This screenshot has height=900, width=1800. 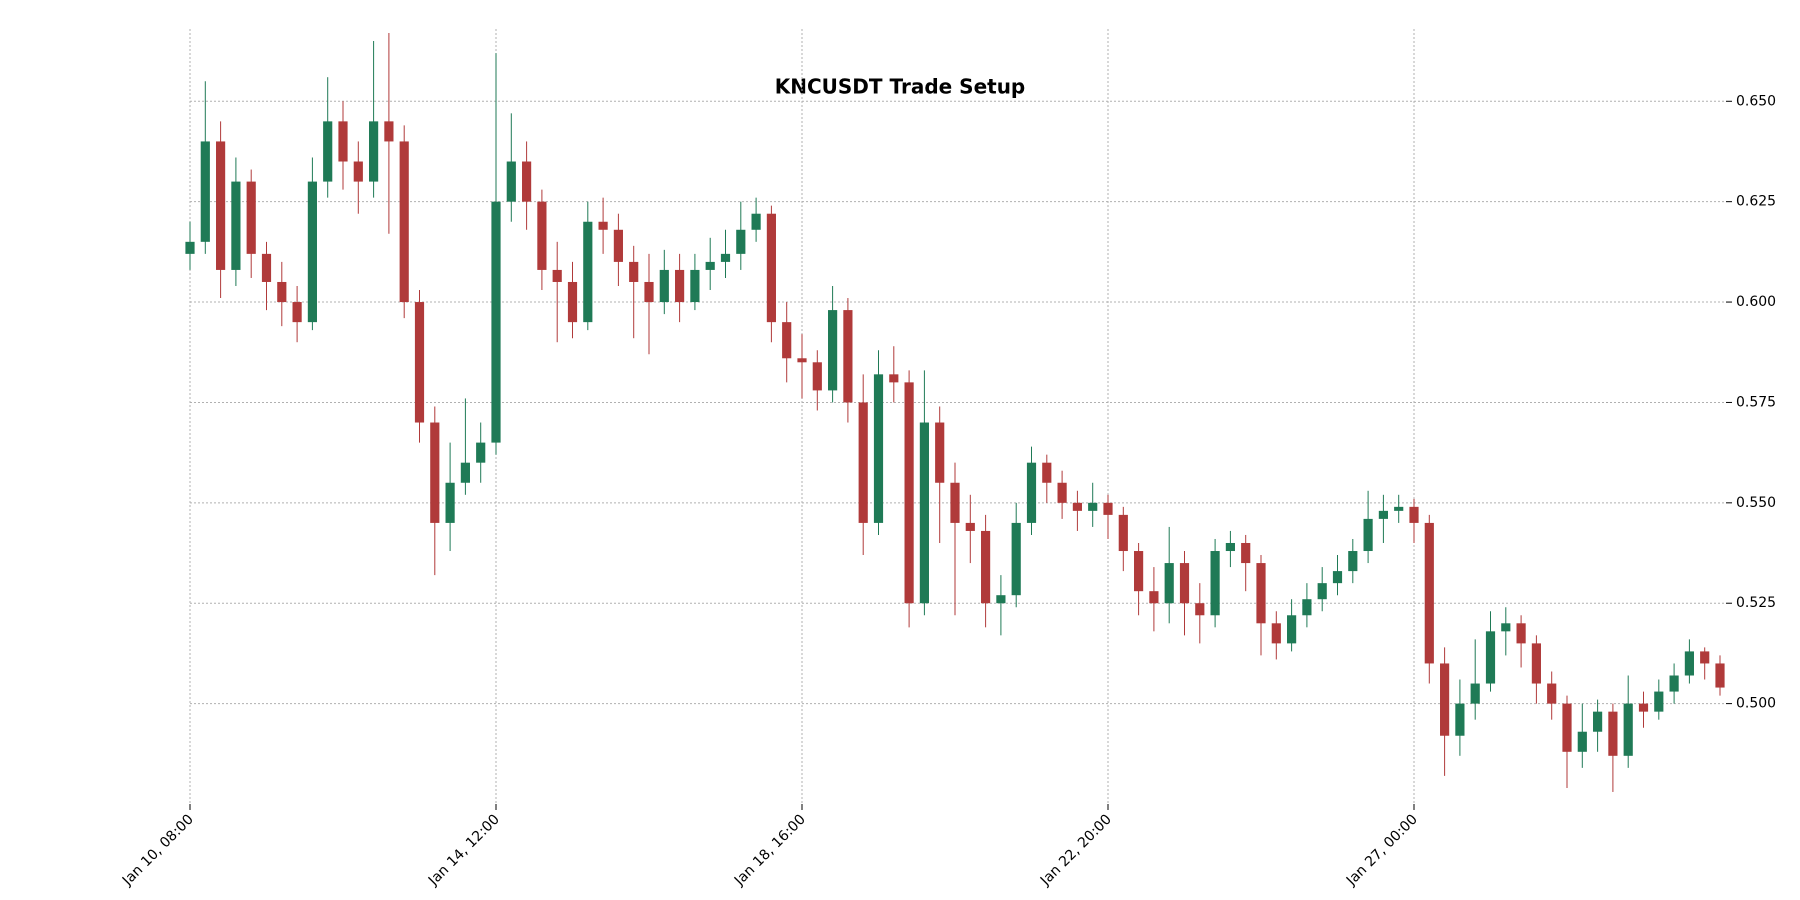 What do you see at coordinates (770, 851) in the screenshot?
I see `x-tick-label: Jan 18, 16:00` at bounding box center [770, 851].